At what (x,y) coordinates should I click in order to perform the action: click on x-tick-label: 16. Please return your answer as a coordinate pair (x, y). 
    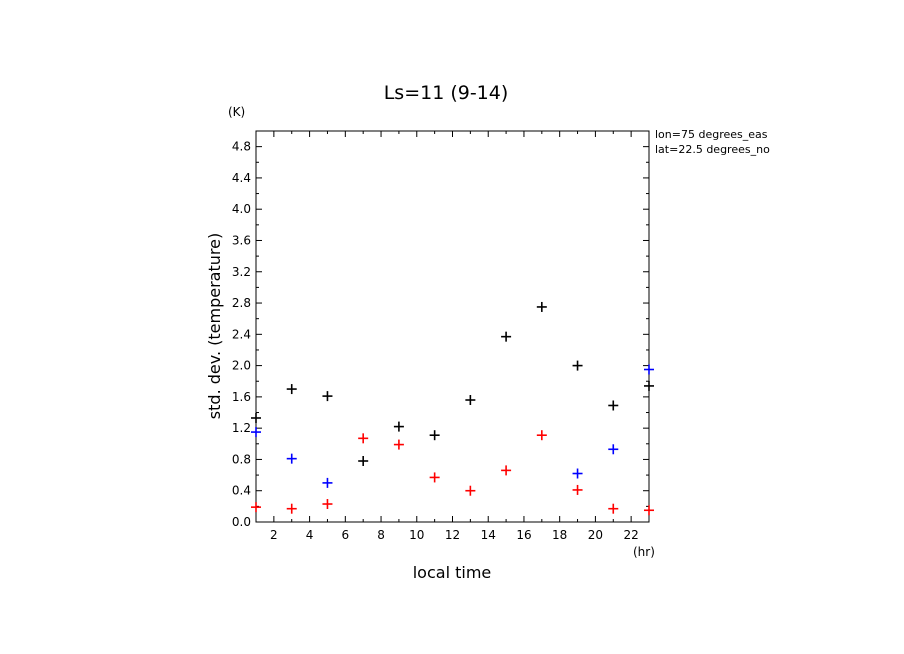
    Looking at the image, I should click on (523, 535).